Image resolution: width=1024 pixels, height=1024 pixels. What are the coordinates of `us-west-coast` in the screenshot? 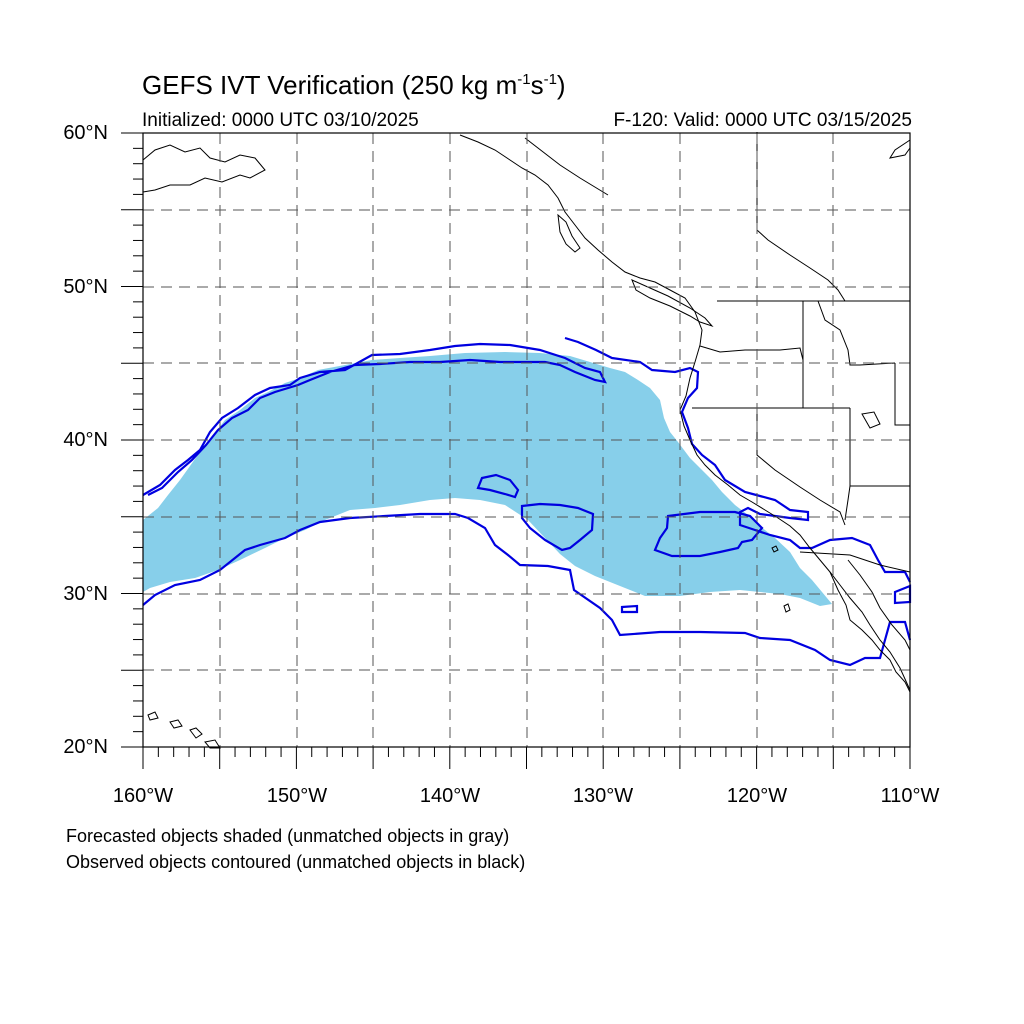 It's located at (795, 517).